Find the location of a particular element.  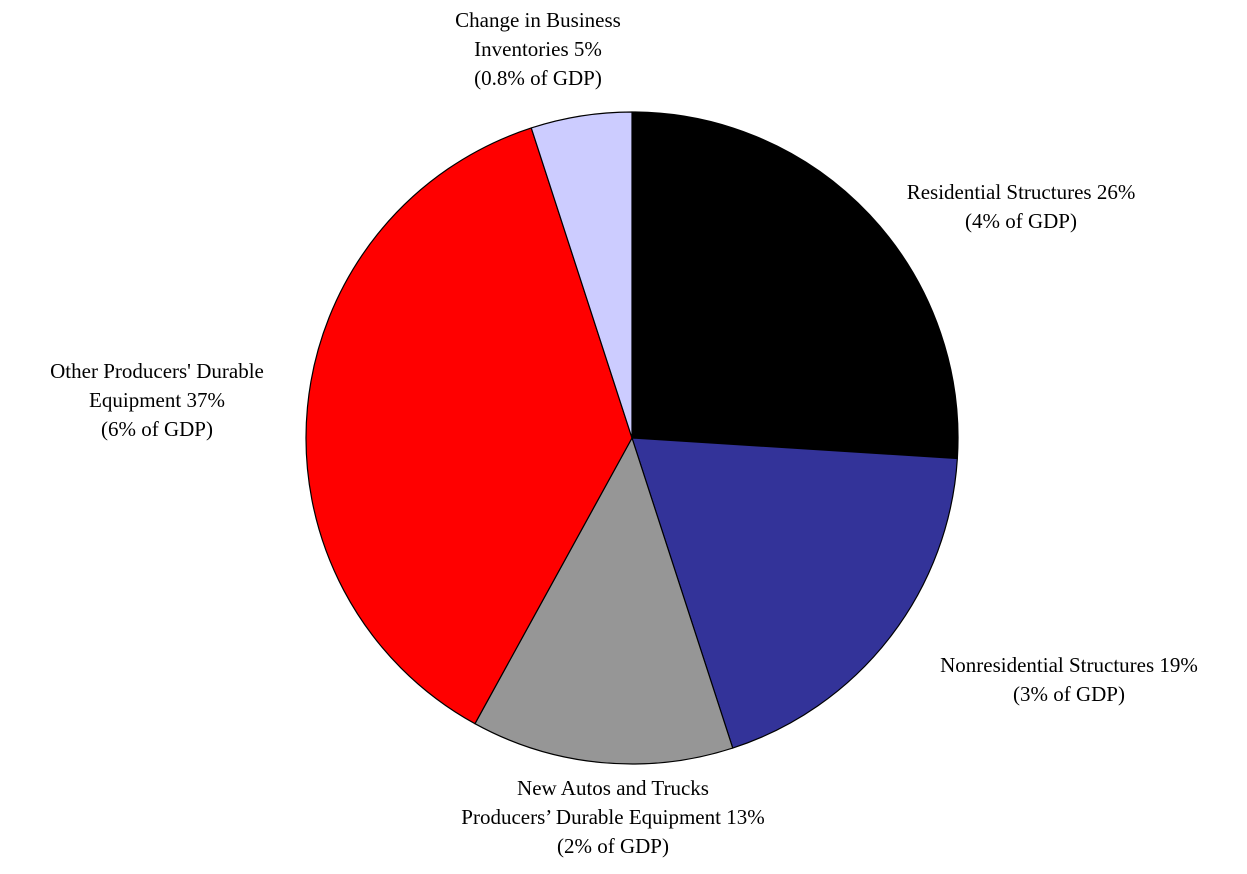

slice-label-residential-structures: Residential Structures 26% (4% of GDP) is located at coordinates (1021, 206).